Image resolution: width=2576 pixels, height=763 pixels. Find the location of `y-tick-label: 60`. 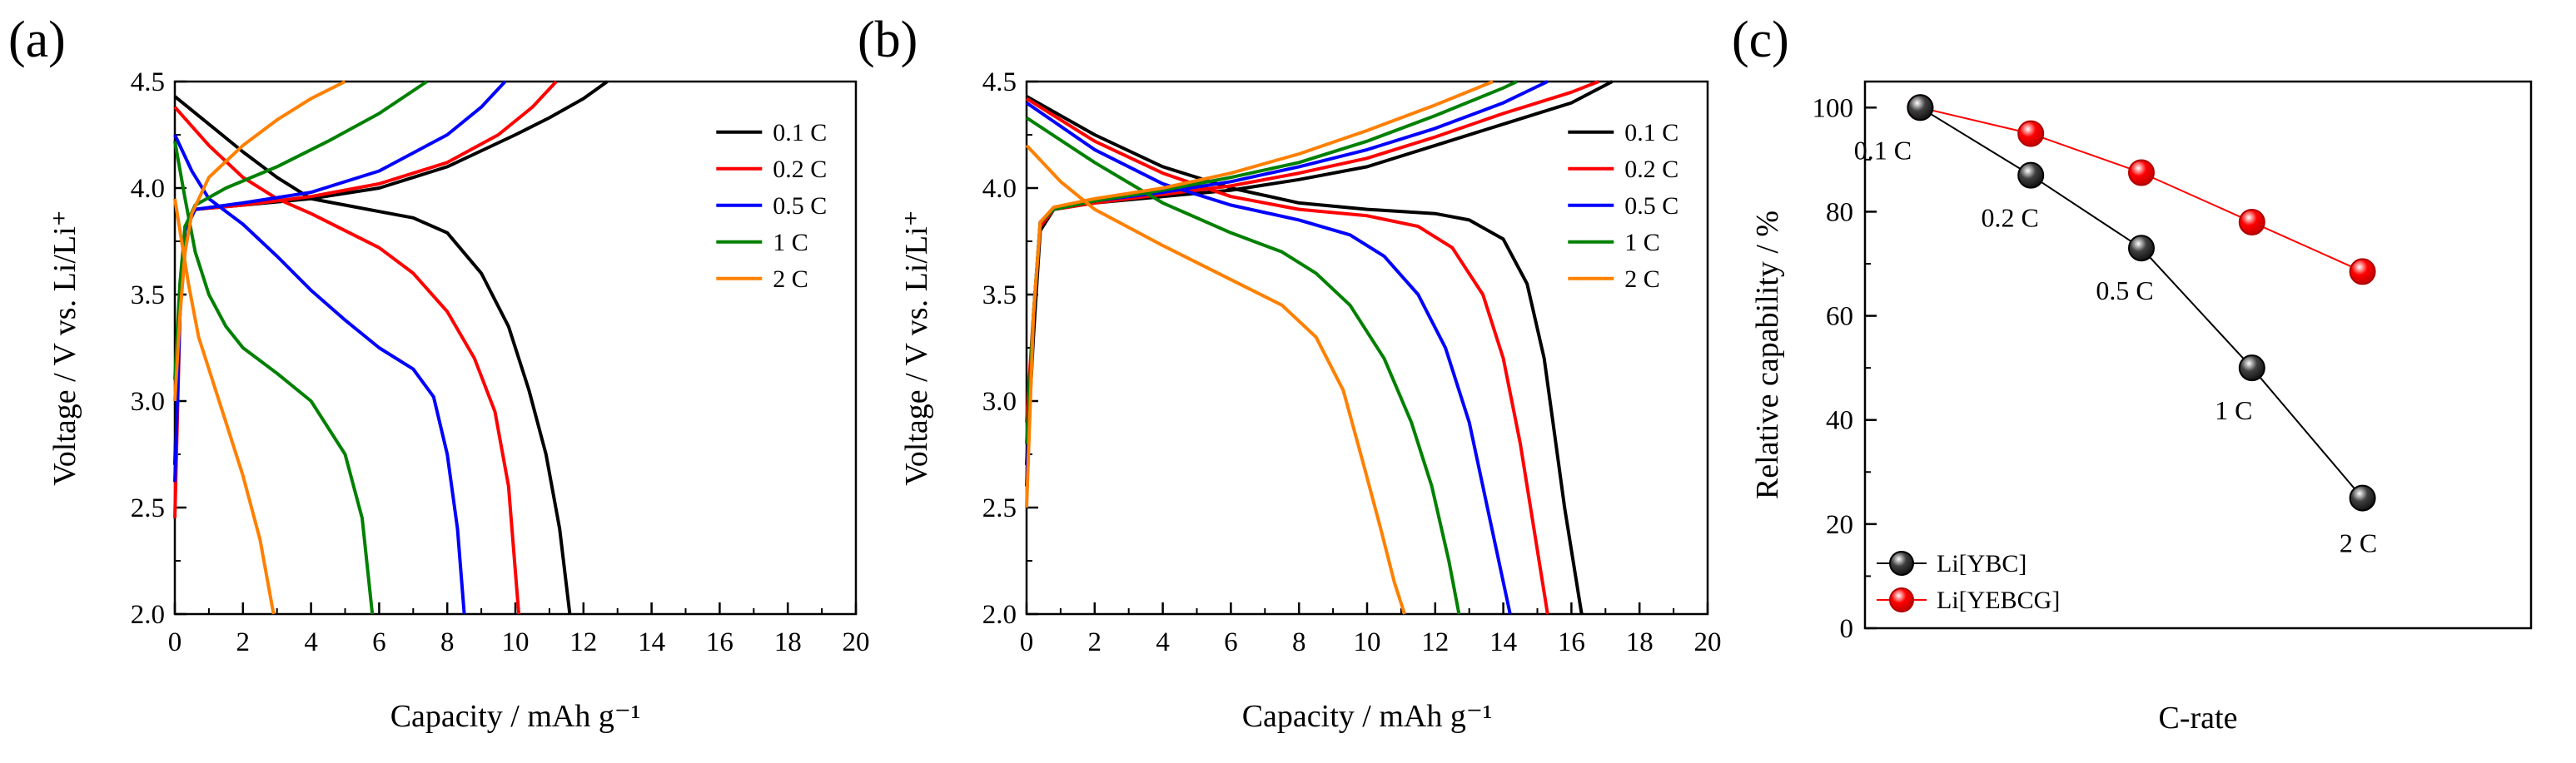

y-tick-label: 60 is located at coordinates (1839, 317).